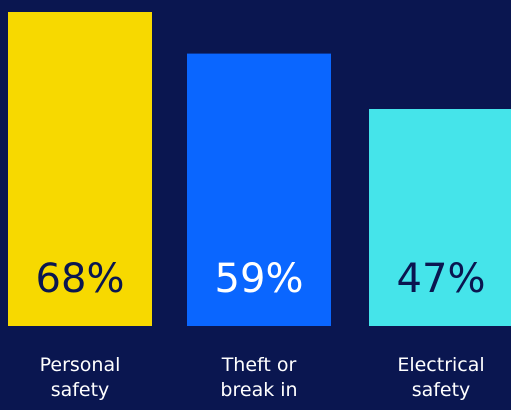  Describe the element at coordinates (258, 390) in the screenshot. I see `category-label-2-line-2: break in` at that location.